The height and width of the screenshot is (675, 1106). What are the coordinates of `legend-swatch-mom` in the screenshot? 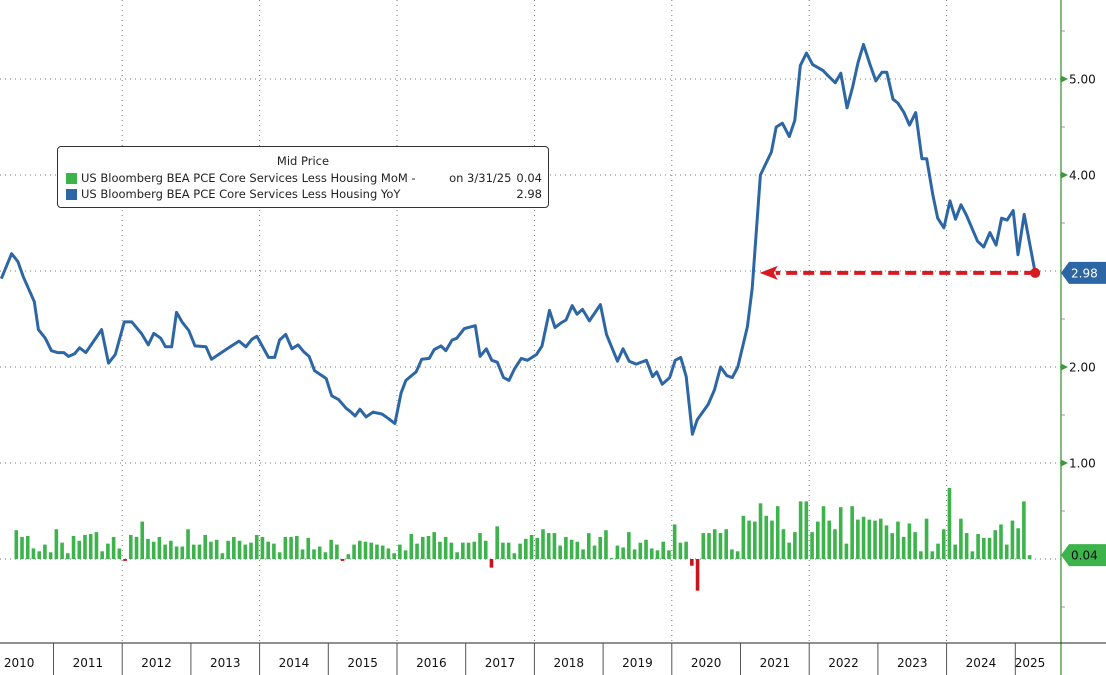 It's located at (71, 178).